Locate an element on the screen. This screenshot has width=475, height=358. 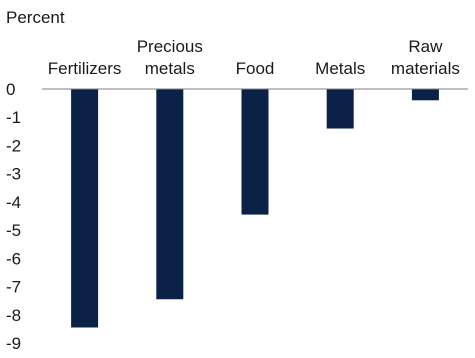
x-category-label: Food is located at coordinates (255, 68).